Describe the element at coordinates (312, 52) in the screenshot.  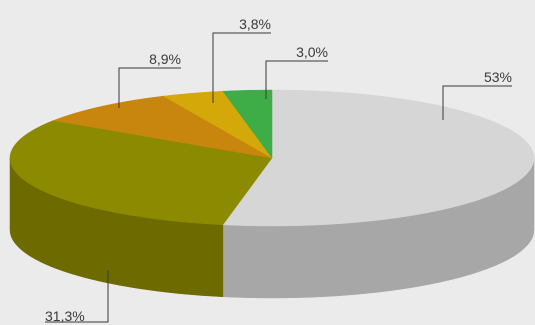
I see `slice-label-4: 3,0%` at that location.